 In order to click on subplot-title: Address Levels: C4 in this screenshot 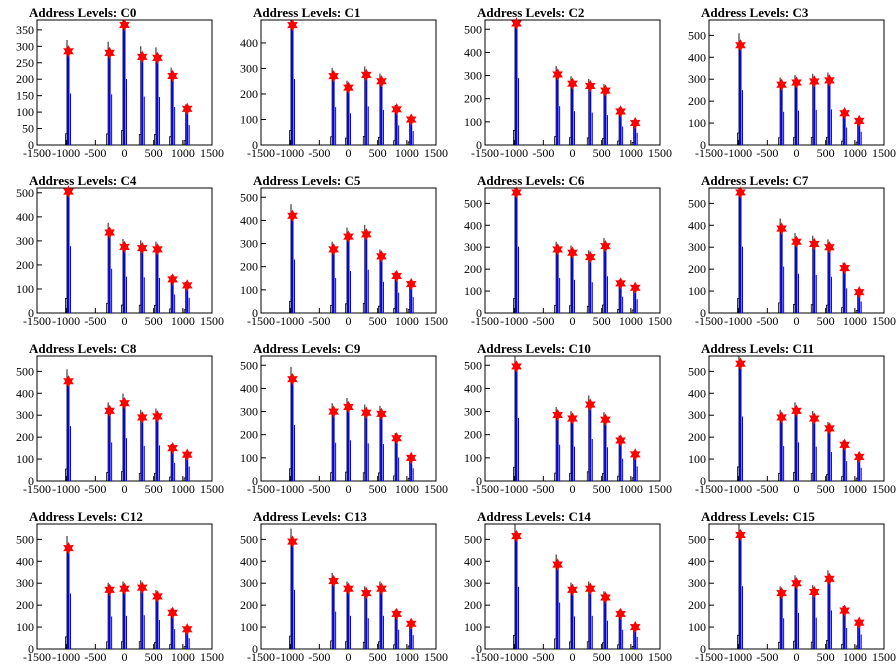, I will do `click(83, 180)`.